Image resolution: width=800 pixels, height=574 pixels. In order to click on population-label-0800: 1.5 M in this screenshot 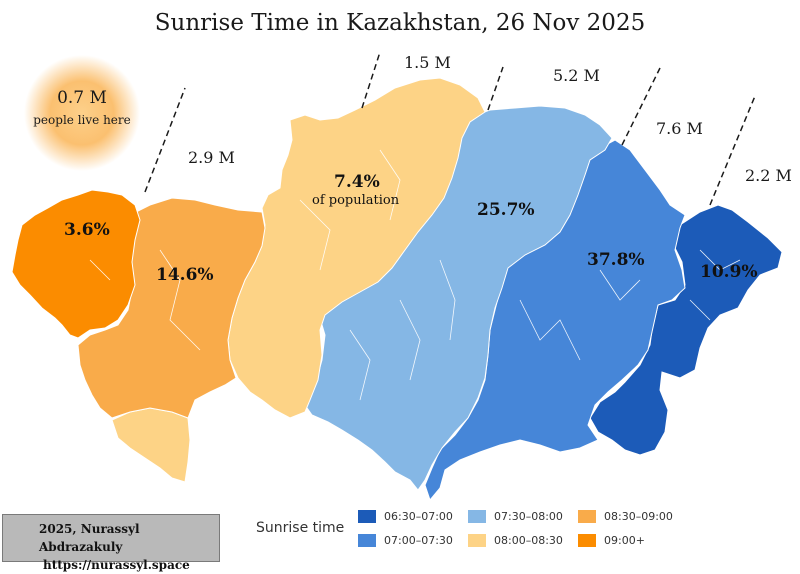, I will do `click(427, 62)`.